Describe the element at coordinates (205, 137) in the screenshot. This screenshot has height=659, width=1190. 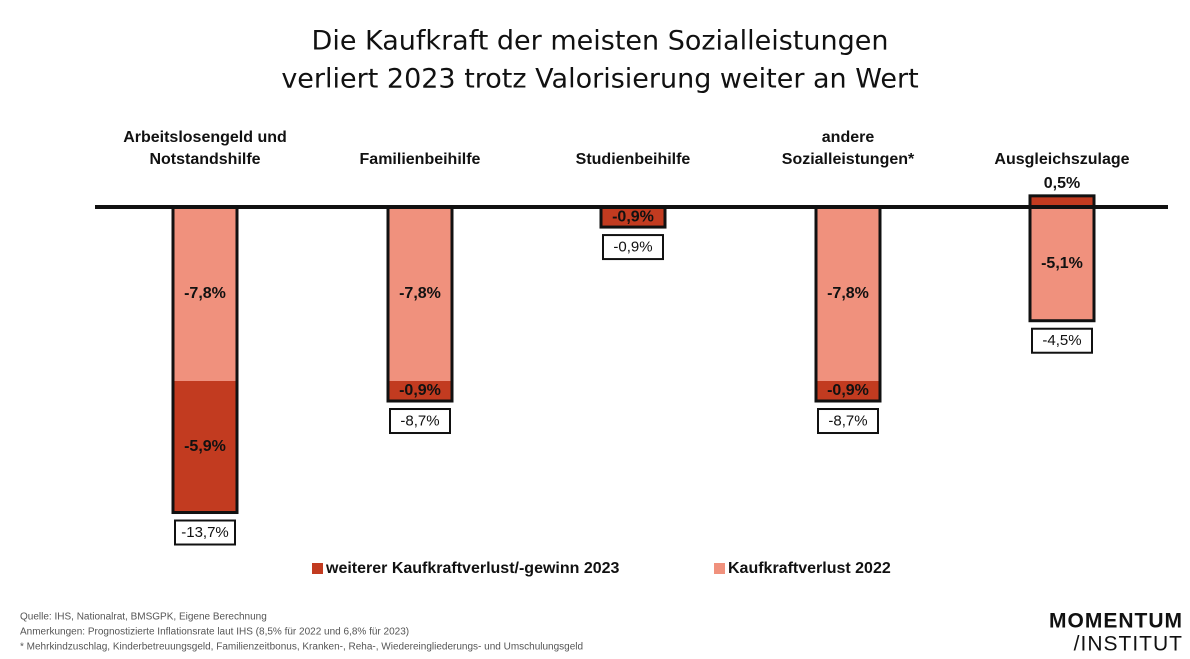
I see `category-label: Arbeitslosengeld und` at that location.